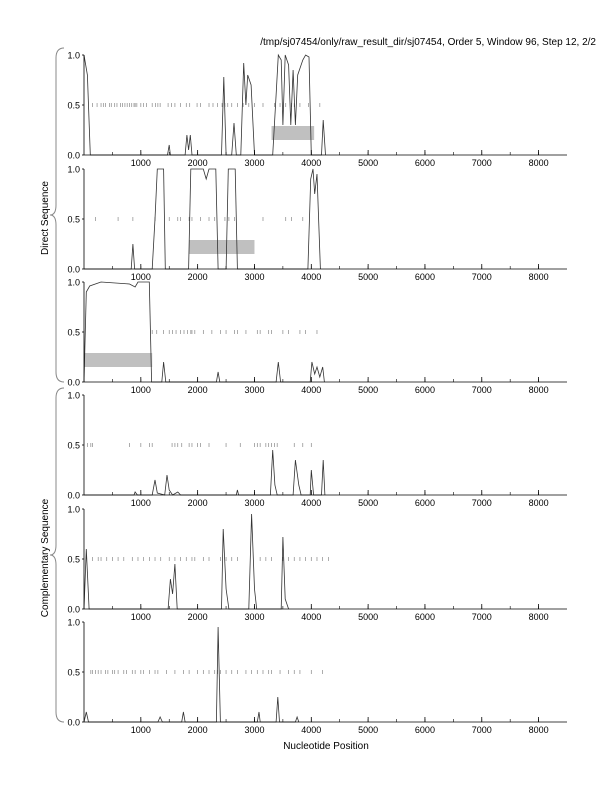  Describe the element at coordinates (326, 746) in the screenshot. I see `x-axis-label: Nucleotide Position` at that location.